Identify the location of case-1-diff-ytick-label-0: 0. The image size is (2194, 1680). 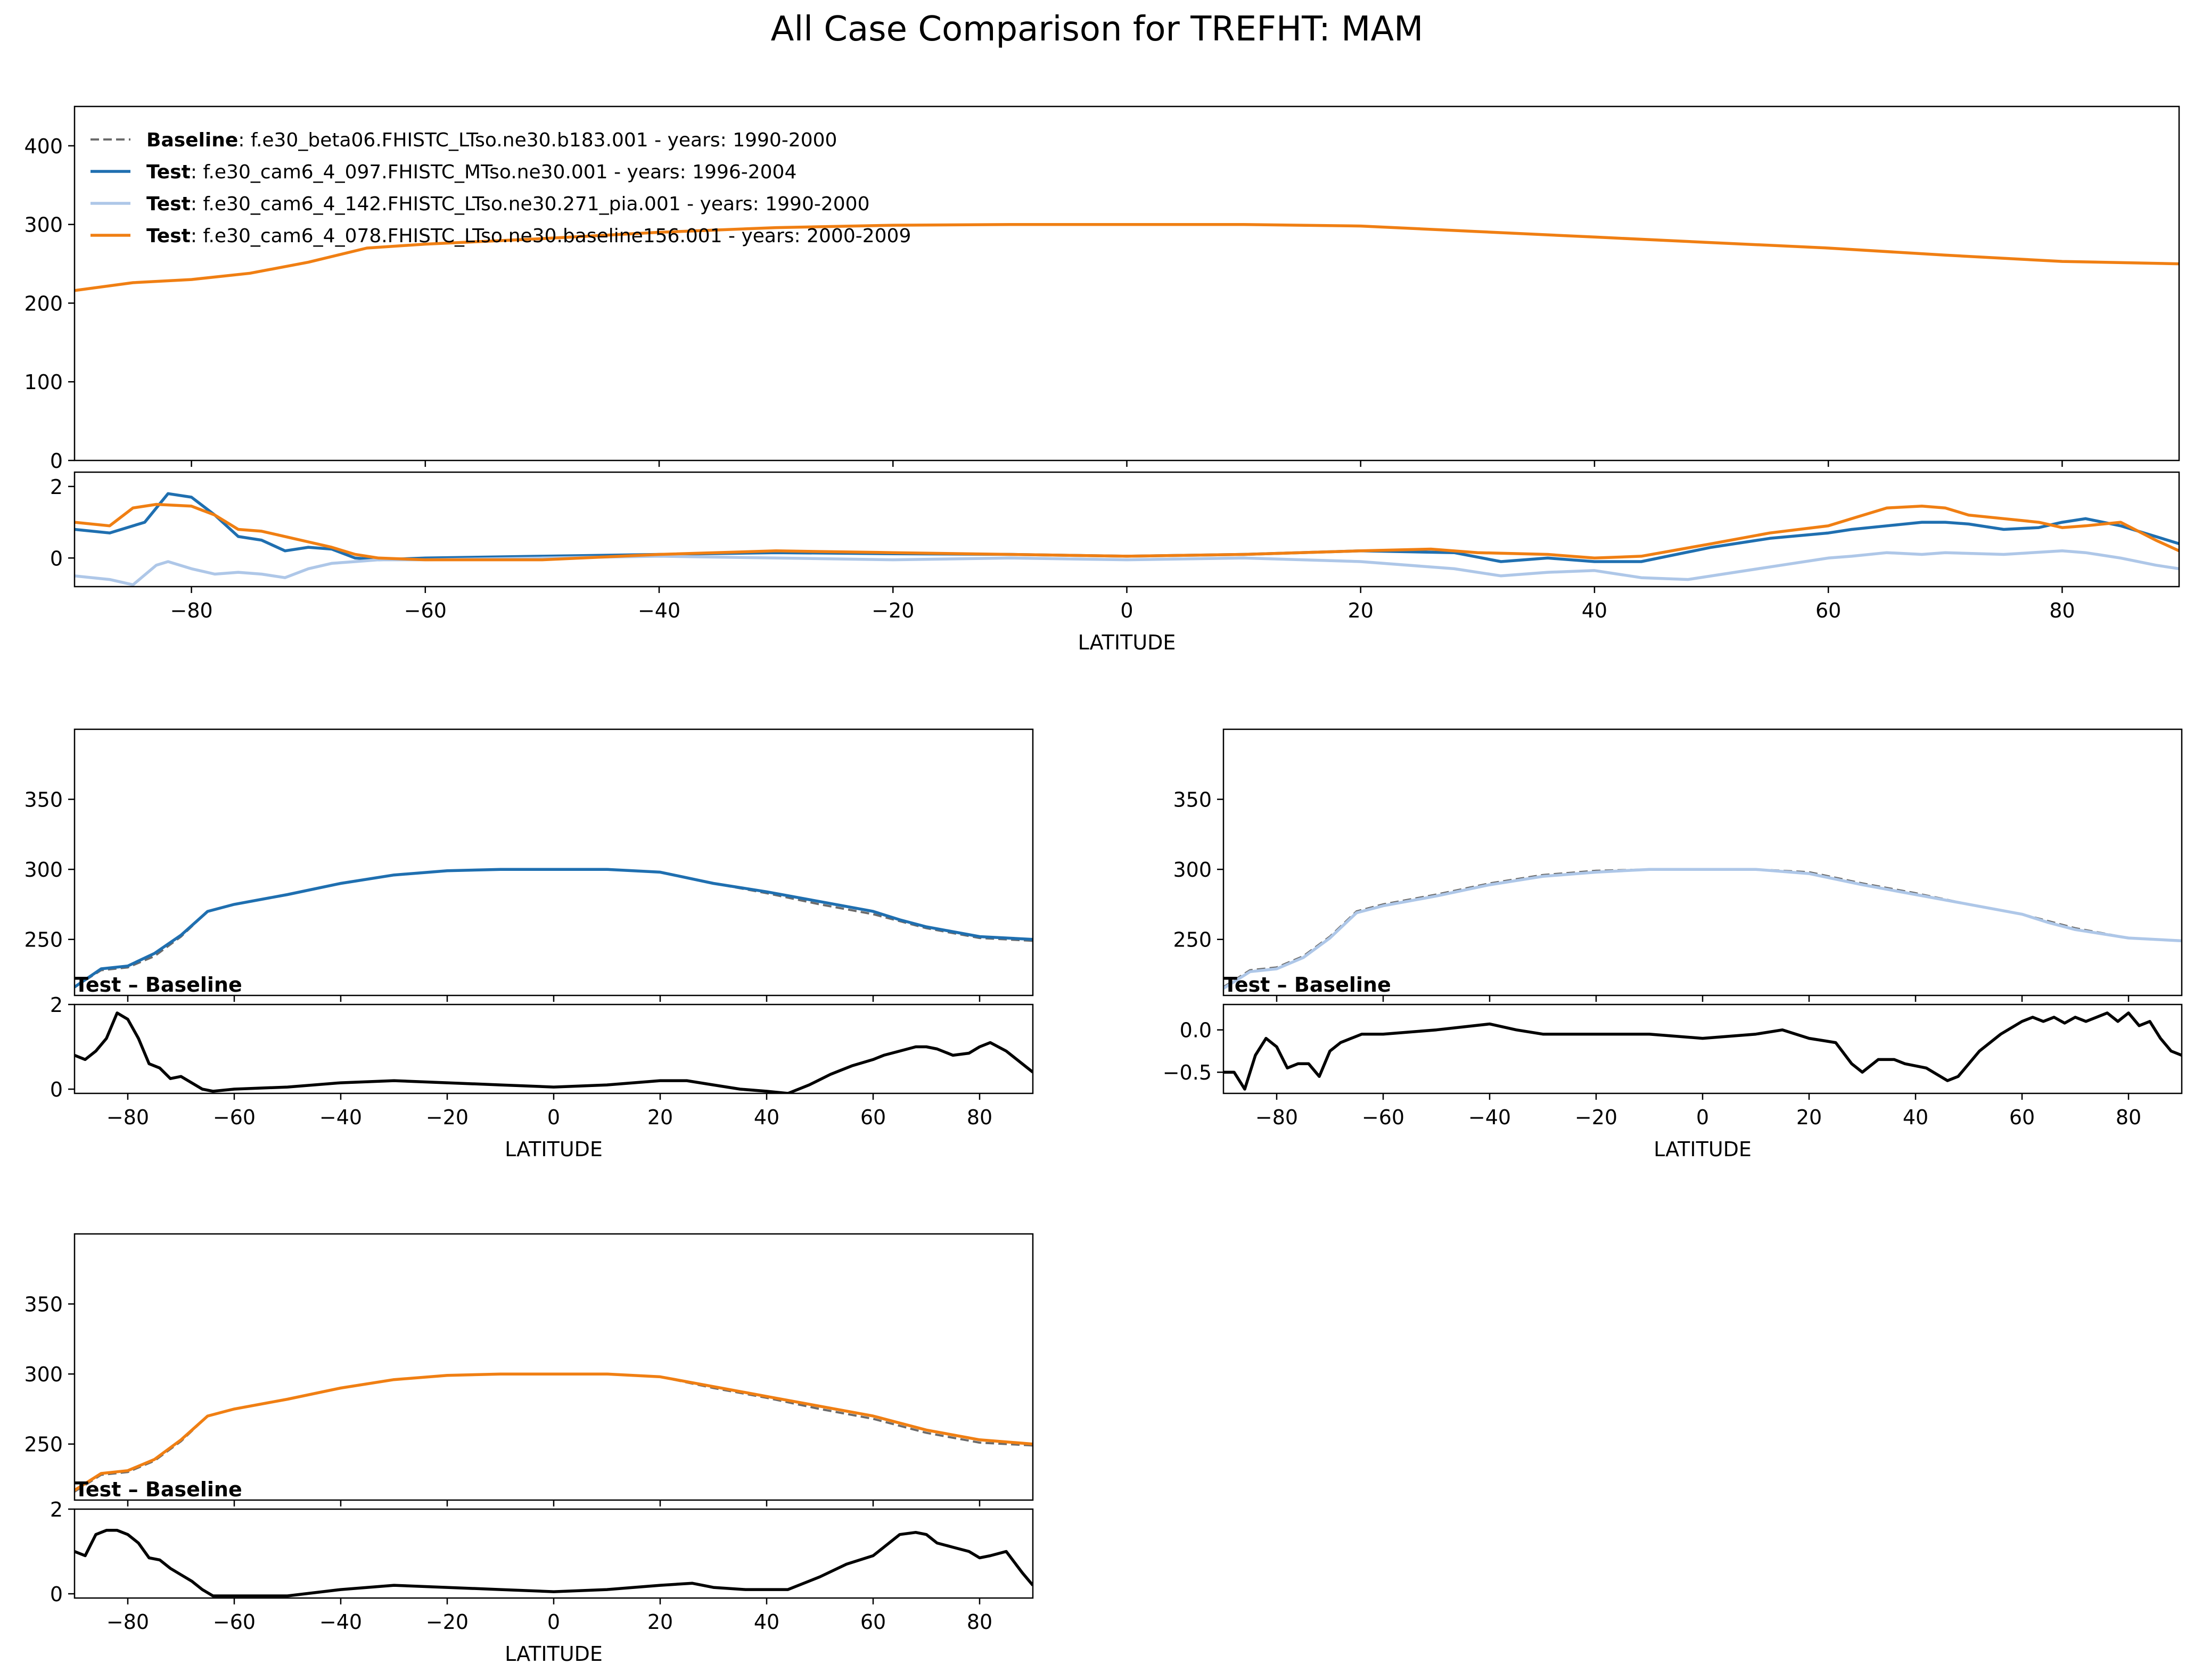
(56, 1089).